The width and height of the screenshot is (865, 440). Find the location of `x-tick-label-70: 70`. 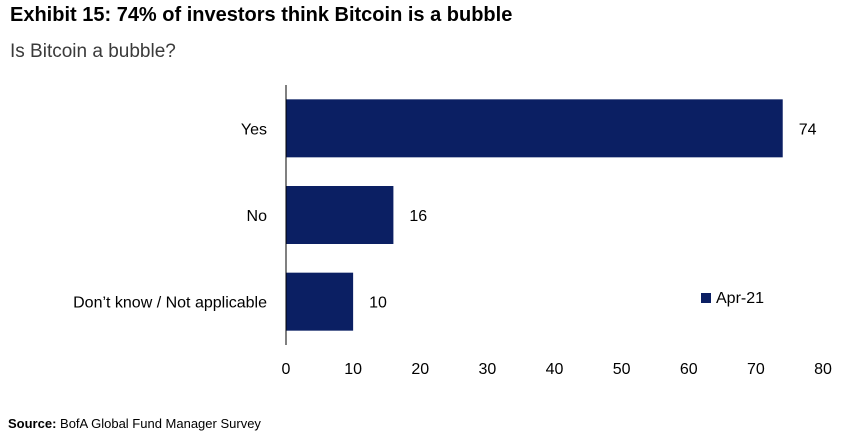

x-tick-label-70: 70 is located at coordinates (756, 369).